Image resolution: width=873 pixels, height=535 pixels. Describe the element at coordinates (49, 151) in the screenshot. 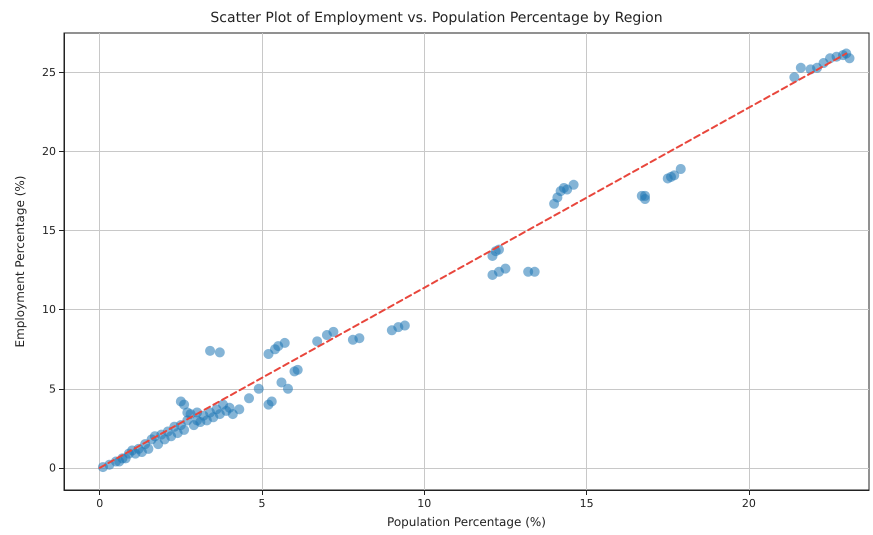

I see `y-tick-label: 20` at that location.